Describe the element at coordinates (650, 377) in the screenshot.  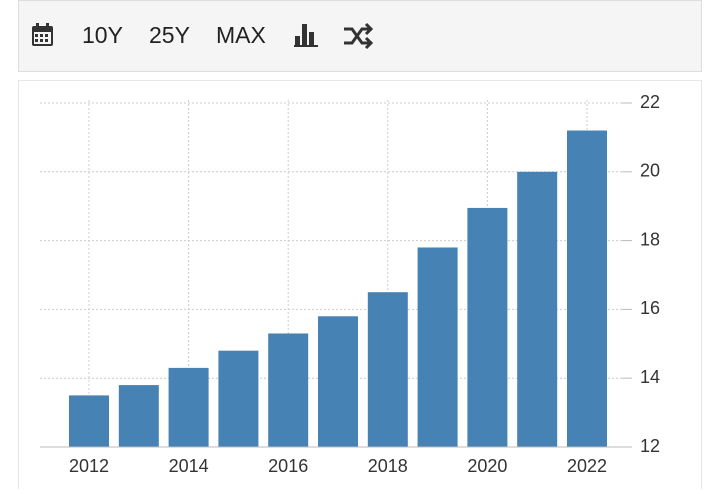
I see `y-tick-label: 14` at that location.